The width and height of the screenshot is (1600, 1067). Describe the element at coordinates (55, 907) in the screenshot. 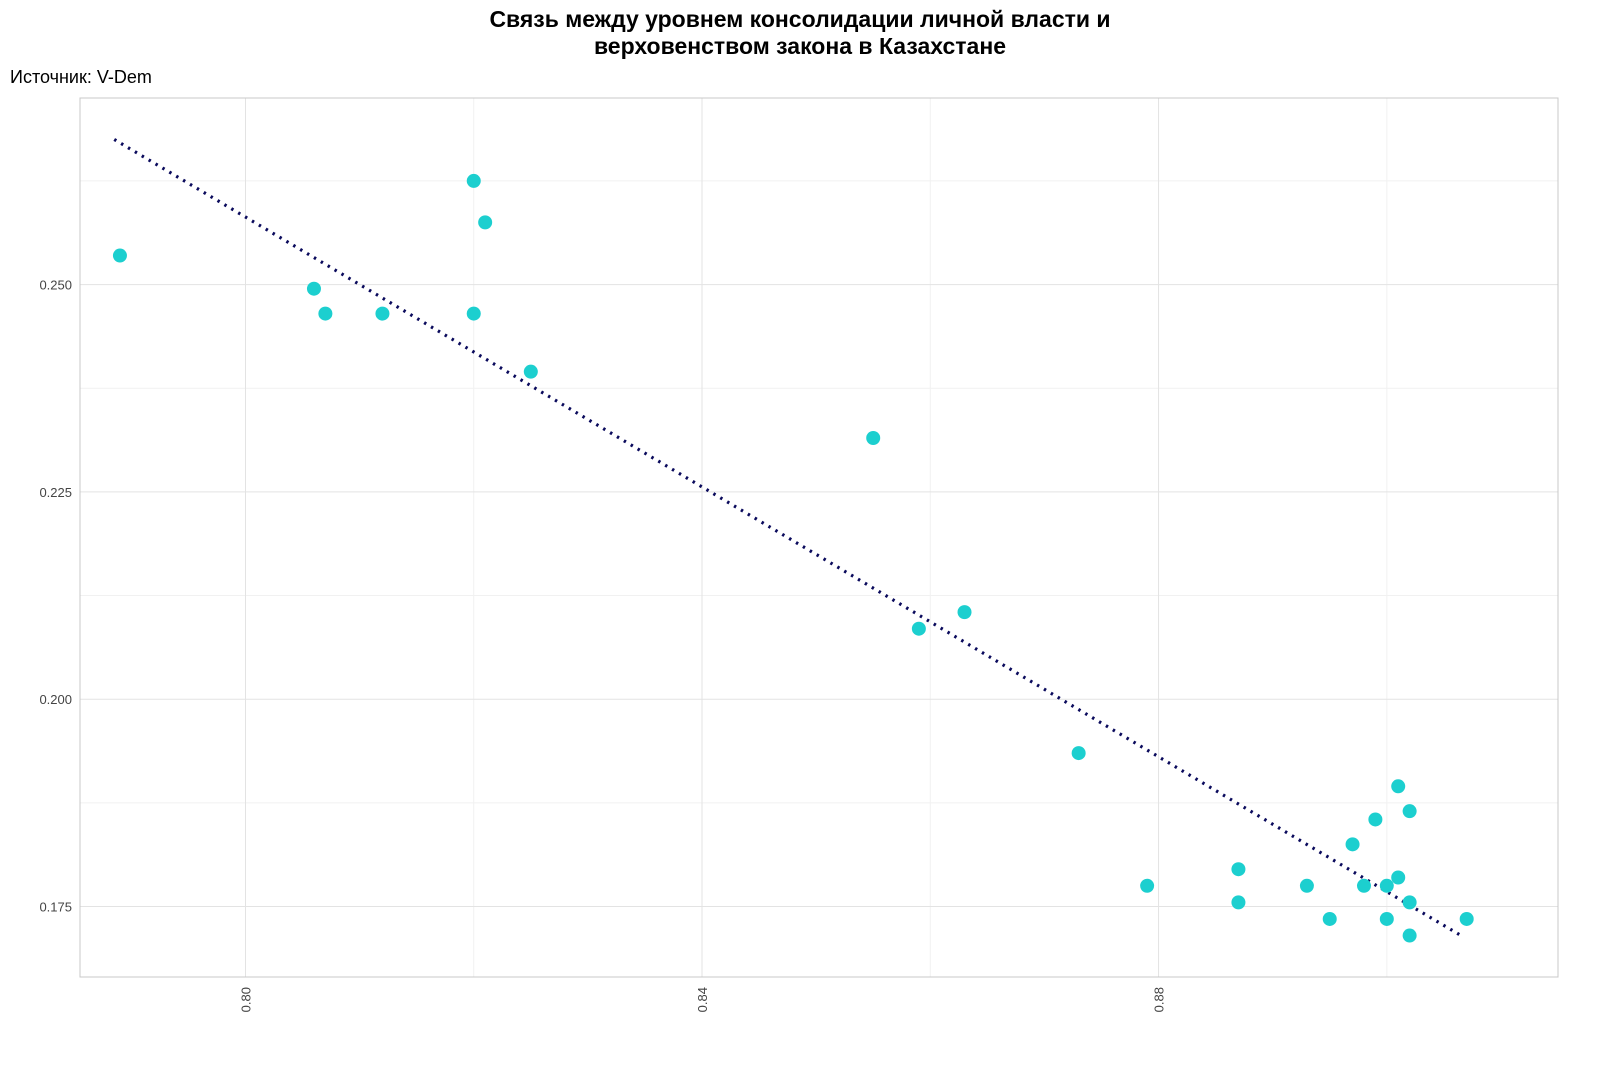

I see `y-tick-label: 0.175` at that location.